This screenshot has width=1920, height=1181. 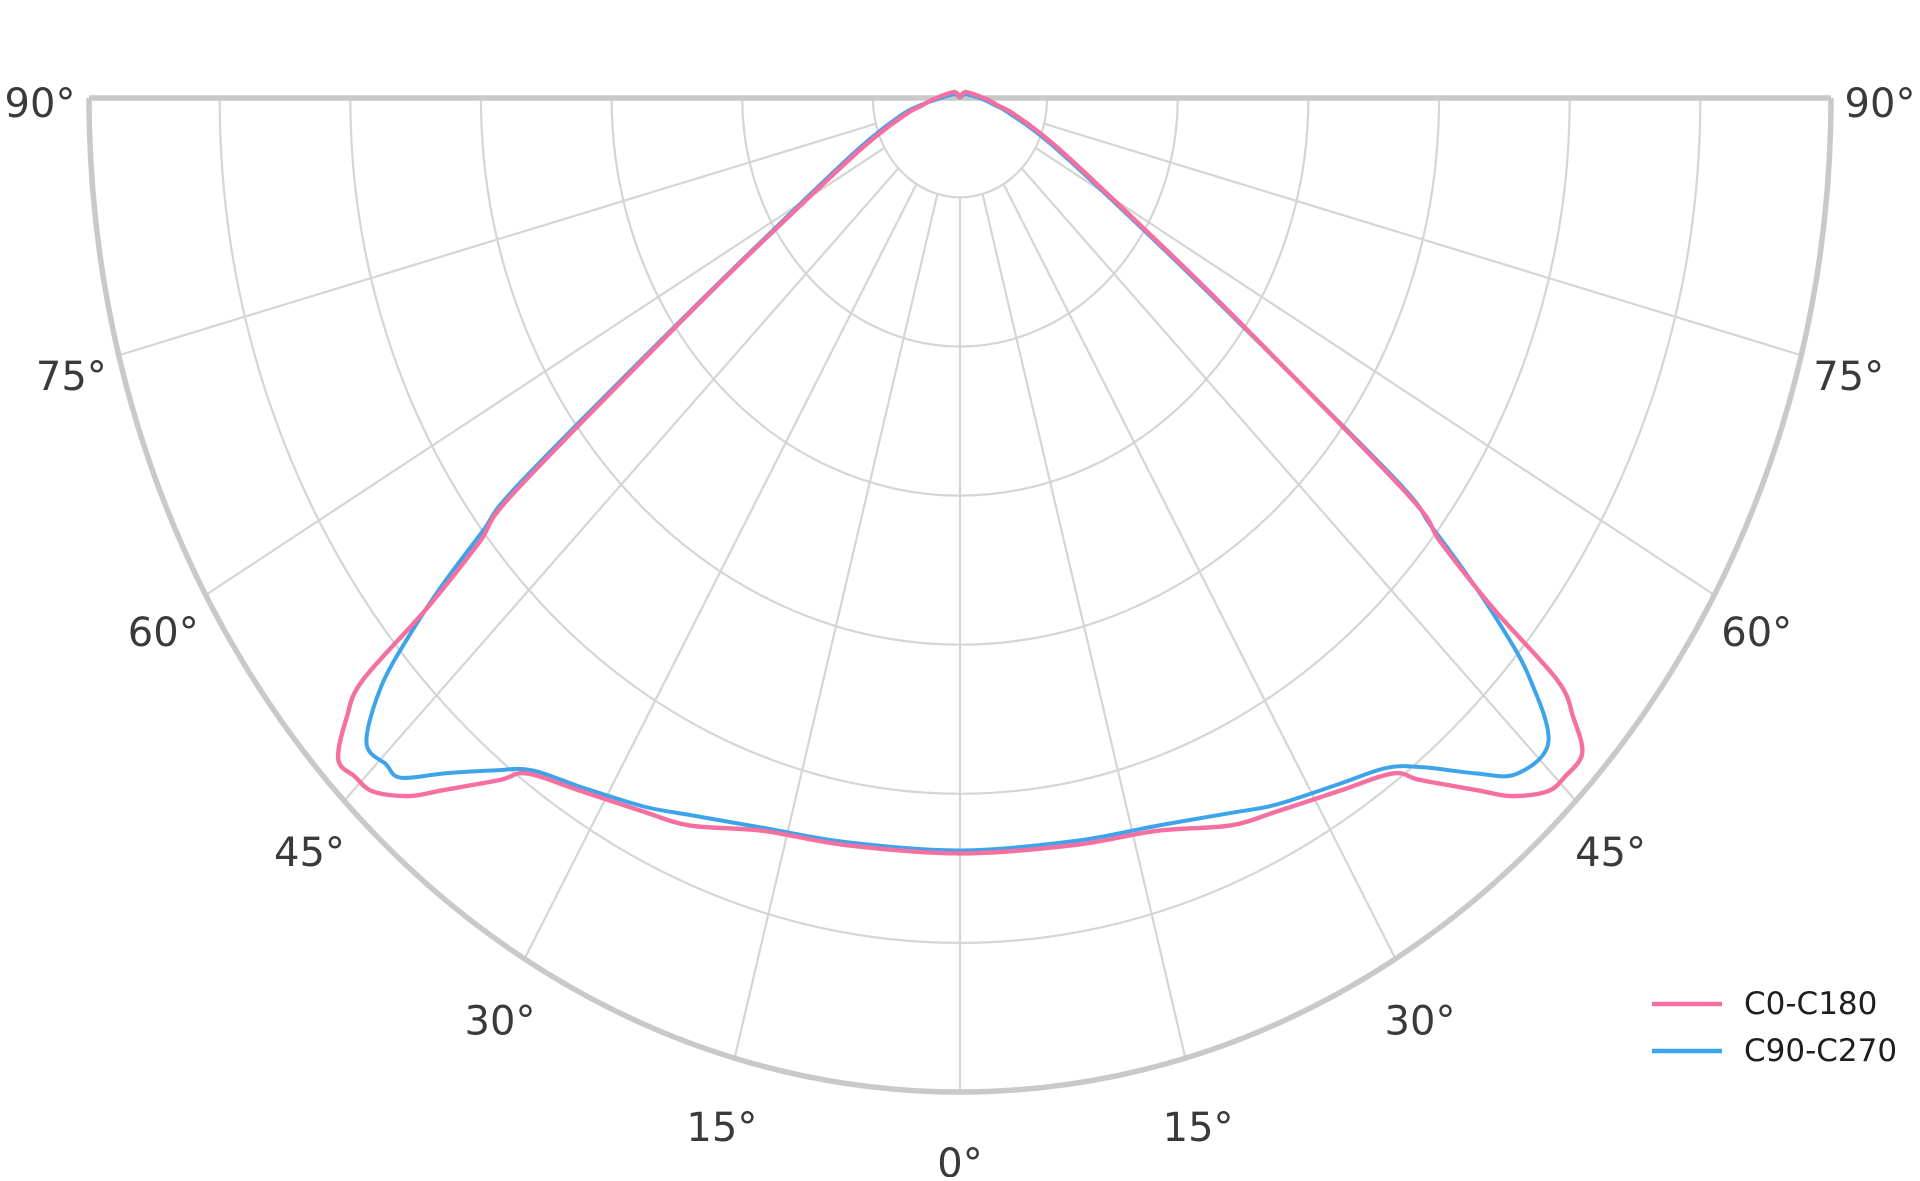 What do you see at coordinates (1820, 1051) in the screenshot?
I see `legend-label-c90-c270: C90-C270` at bounding box center [1820, 1051].